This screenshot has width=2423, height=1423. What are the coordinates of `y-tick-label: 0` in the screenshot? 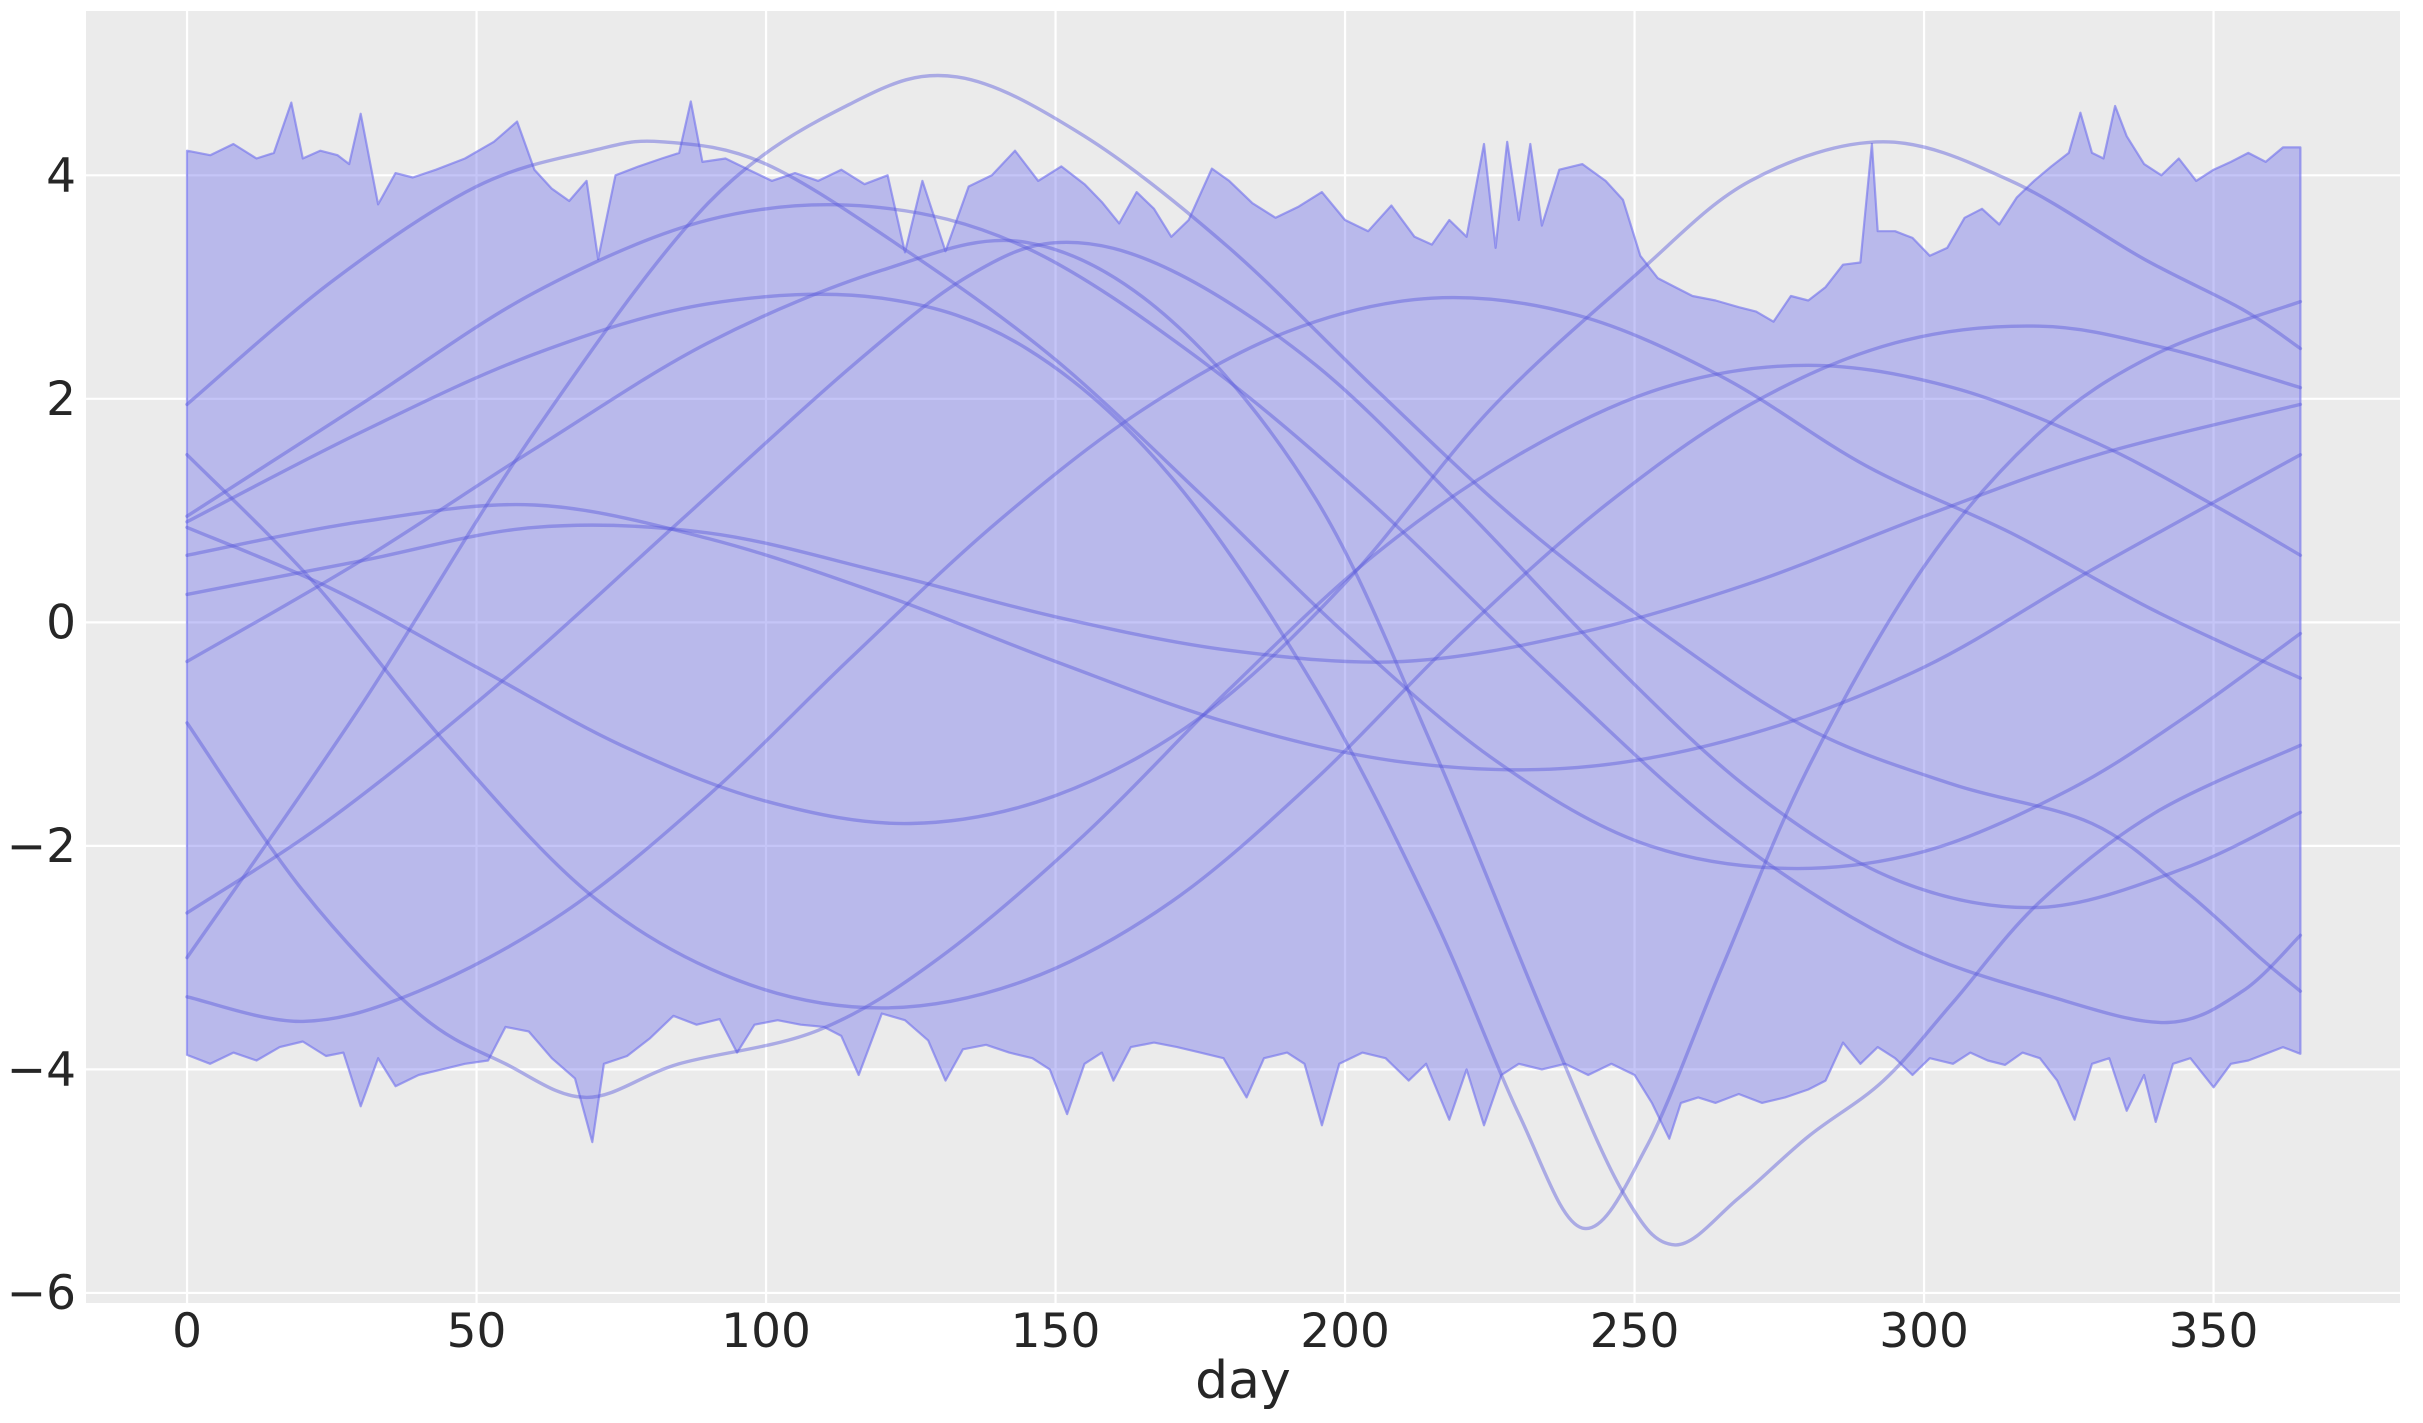 It's located at (61, 622).